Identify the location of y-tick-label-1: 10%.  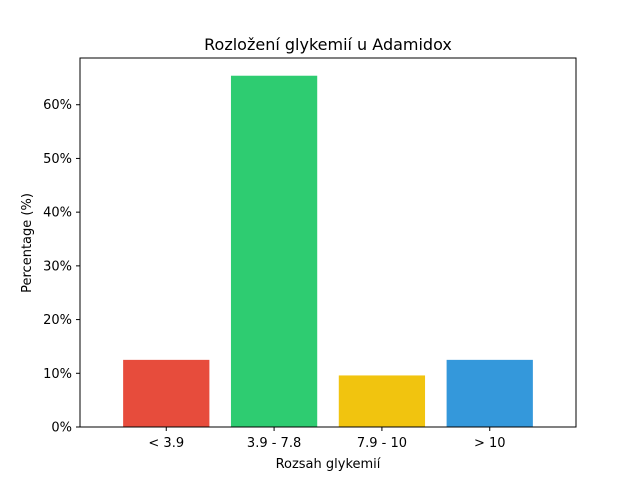
(57, 374).